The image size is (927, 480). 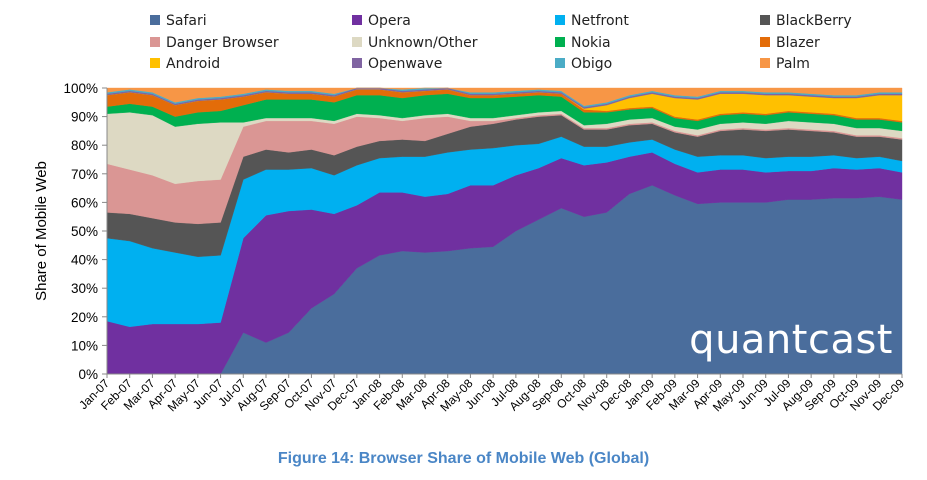 What do you see at coordinates (591, 43) in the screenshot?
I see `legend-label-nokia: Nokia` at bounding box center [591, 43].